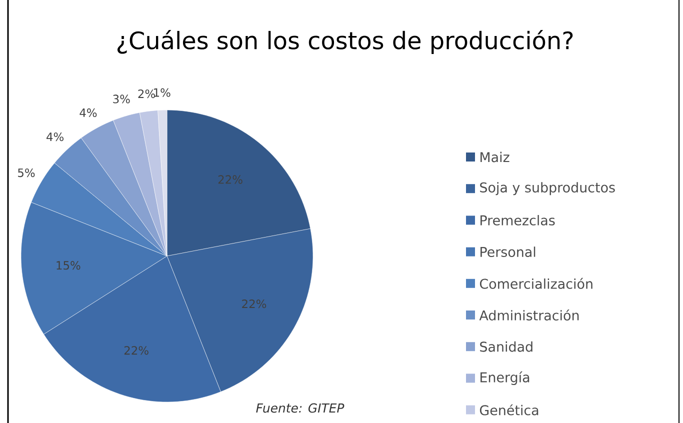 This screenshot has width=683, height=423. I want to click on legend-label: Genética, so click(509, 410).